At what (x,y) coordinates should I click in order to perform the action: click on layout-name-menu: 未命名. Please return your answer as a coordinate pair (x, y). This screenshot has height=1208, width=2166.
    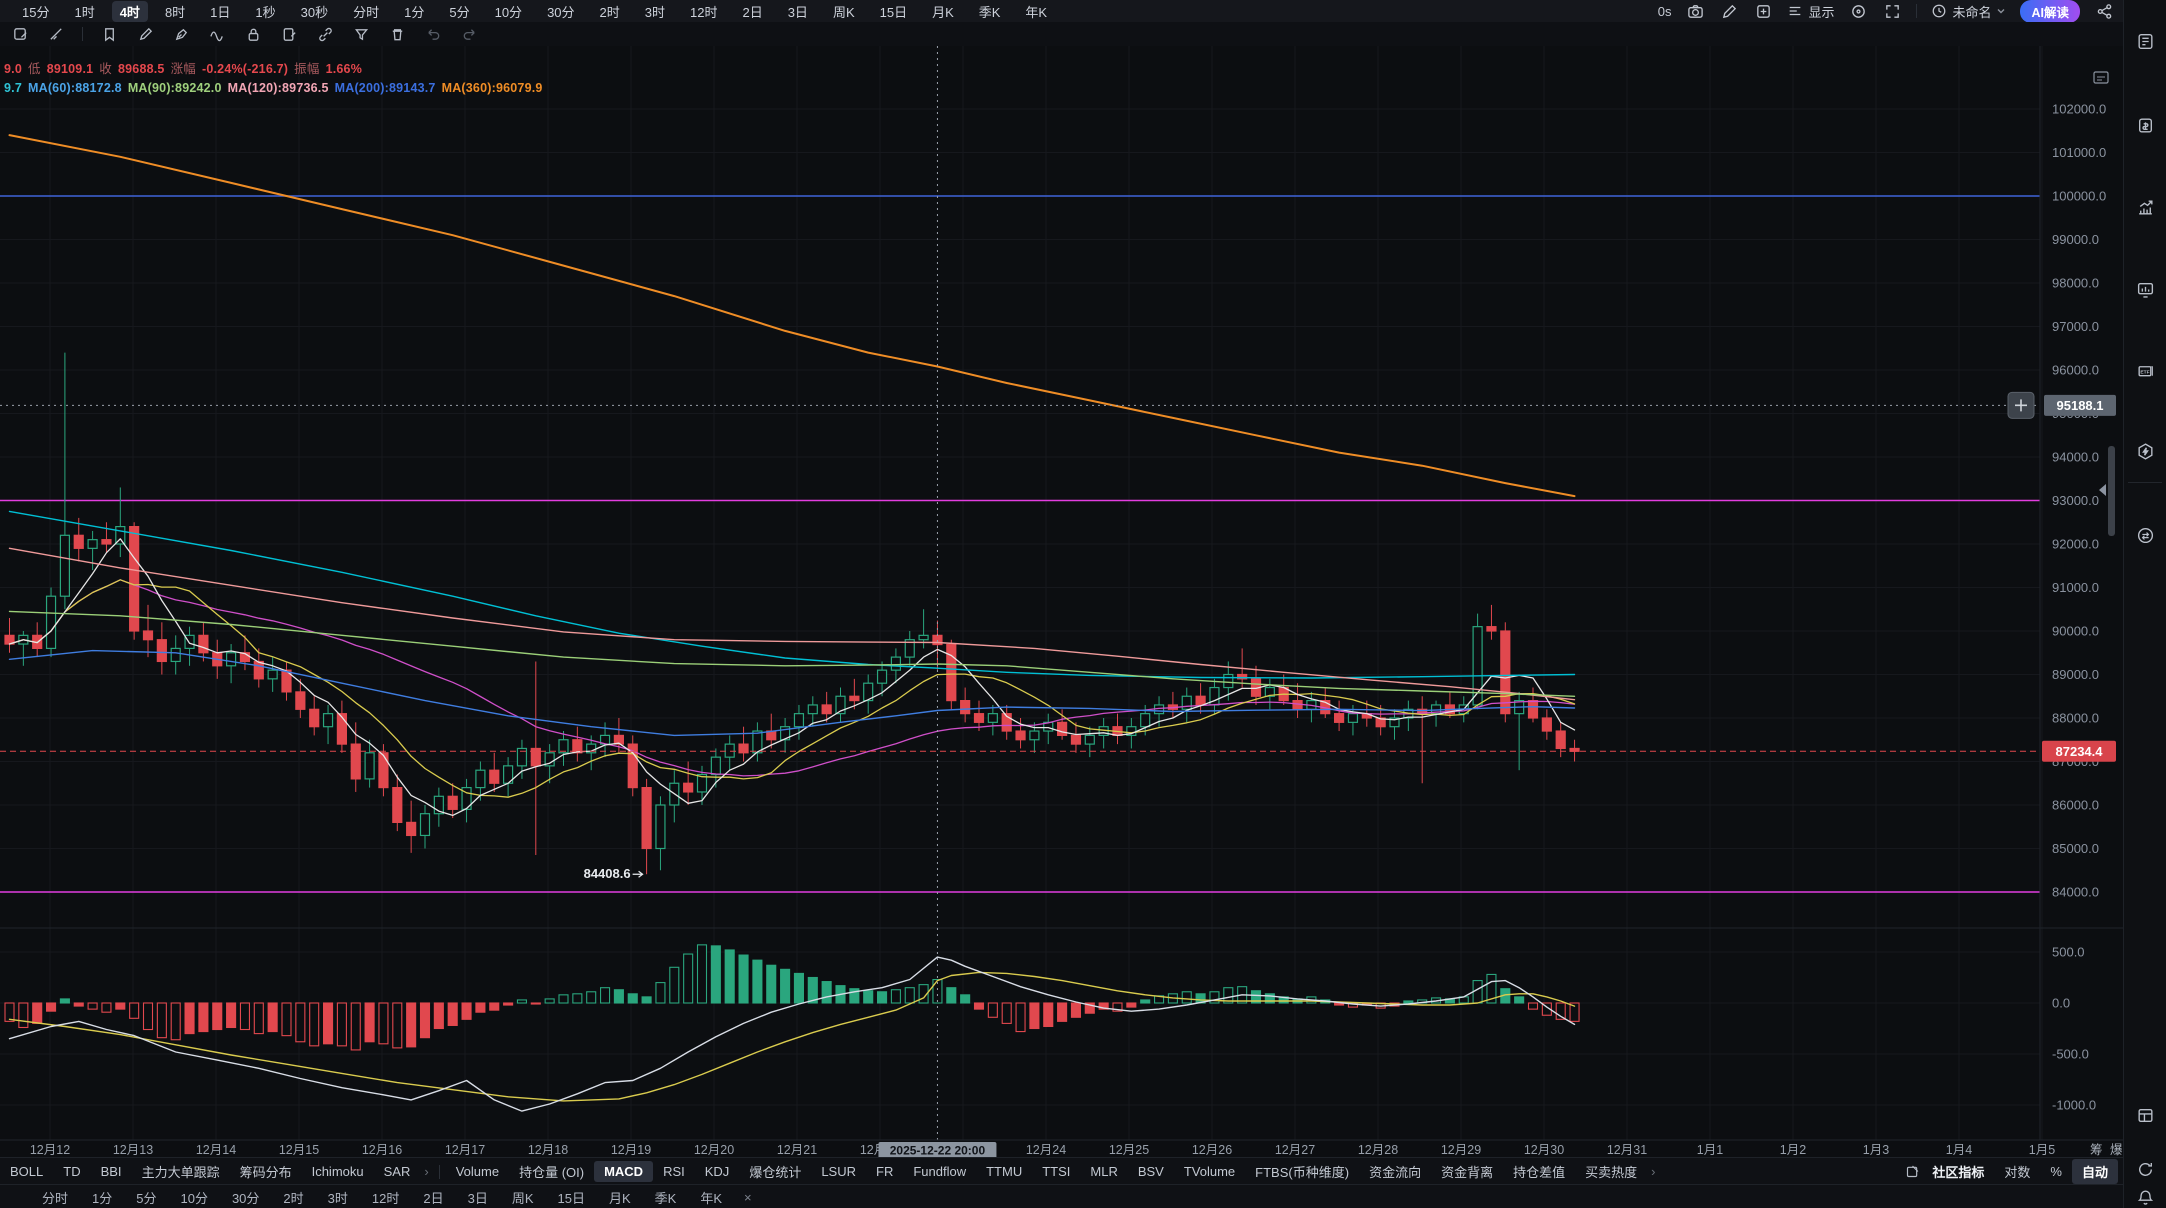
    Looking at the image, I should click on (1968, 11).